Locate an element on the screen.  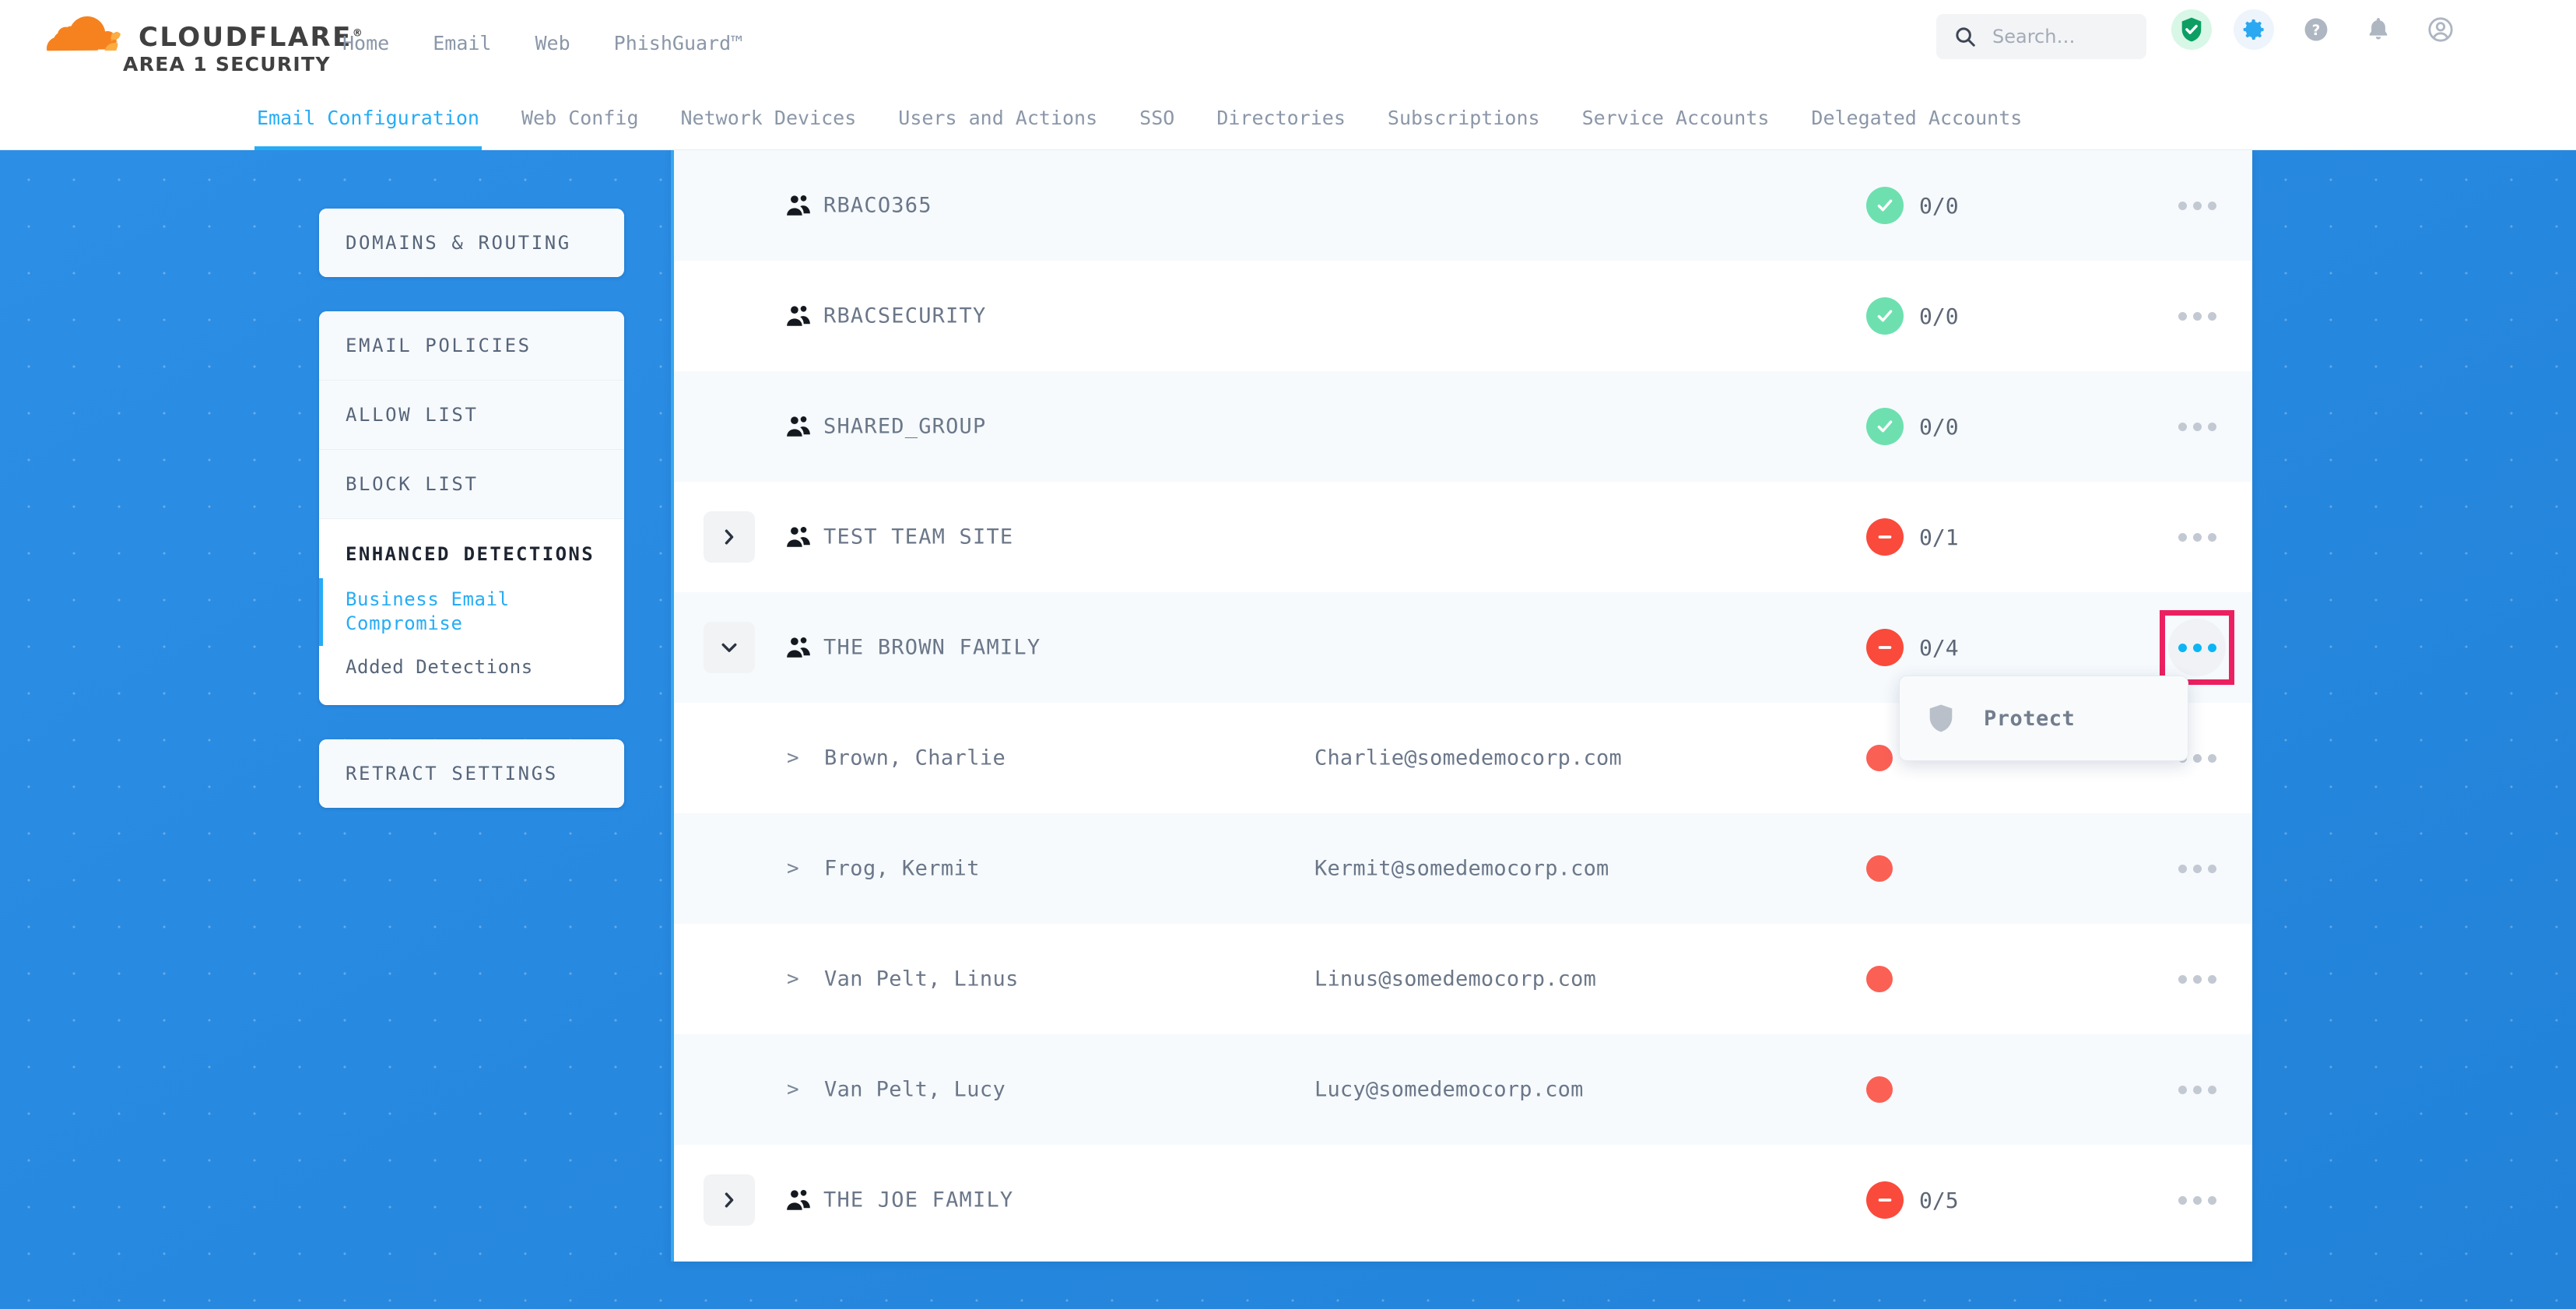
member-name: Van Pelt, Linus is located at coordinates (922, 979).